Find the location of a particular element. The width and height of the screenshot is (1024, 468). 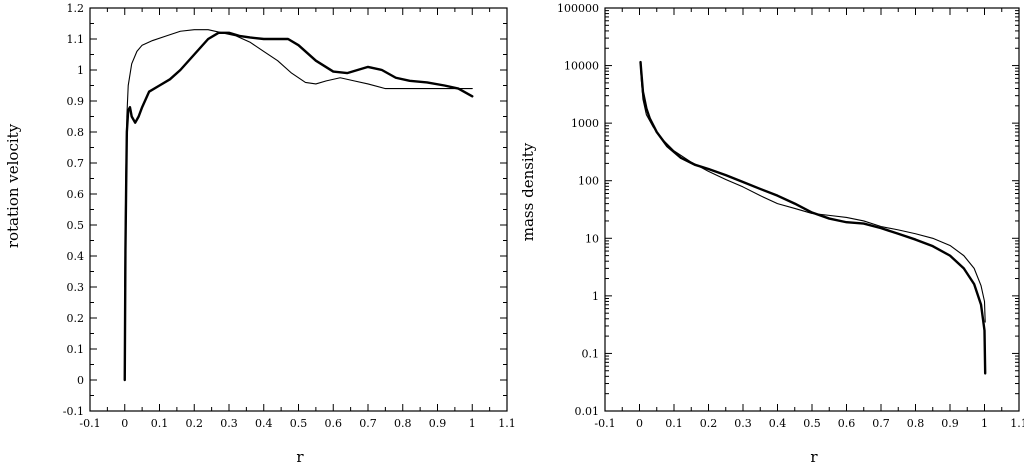

y-tick-label: 0.4 is located at coordinates (76, 256).